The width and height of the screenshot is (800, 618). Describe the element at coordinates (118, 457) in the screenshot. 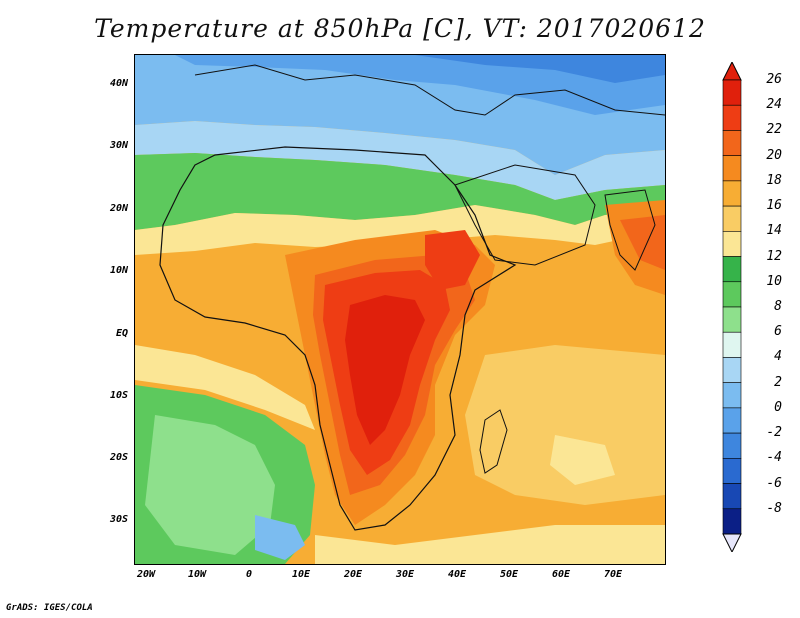

I see `lat-label-20s: 20S` at that location.